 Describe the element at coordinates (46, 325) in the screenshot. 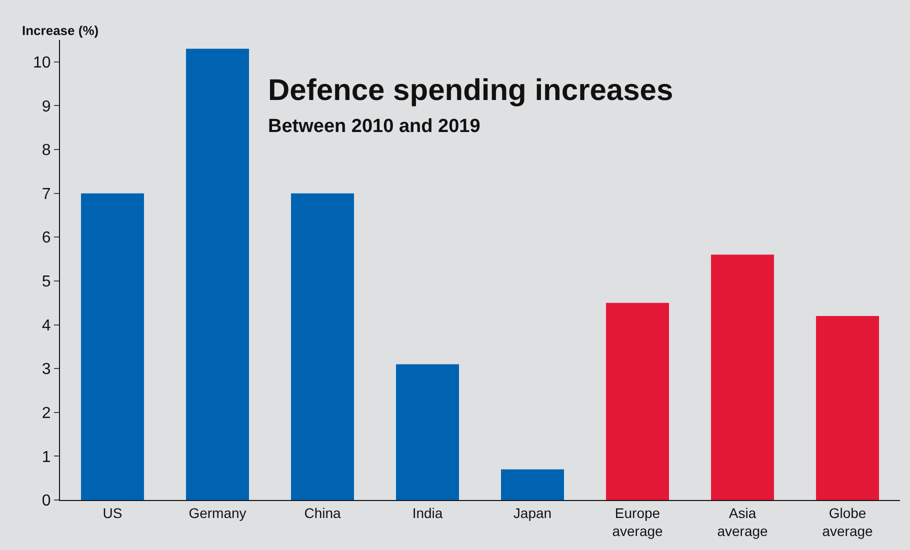

I see `y-tick-label: 4` at that location.